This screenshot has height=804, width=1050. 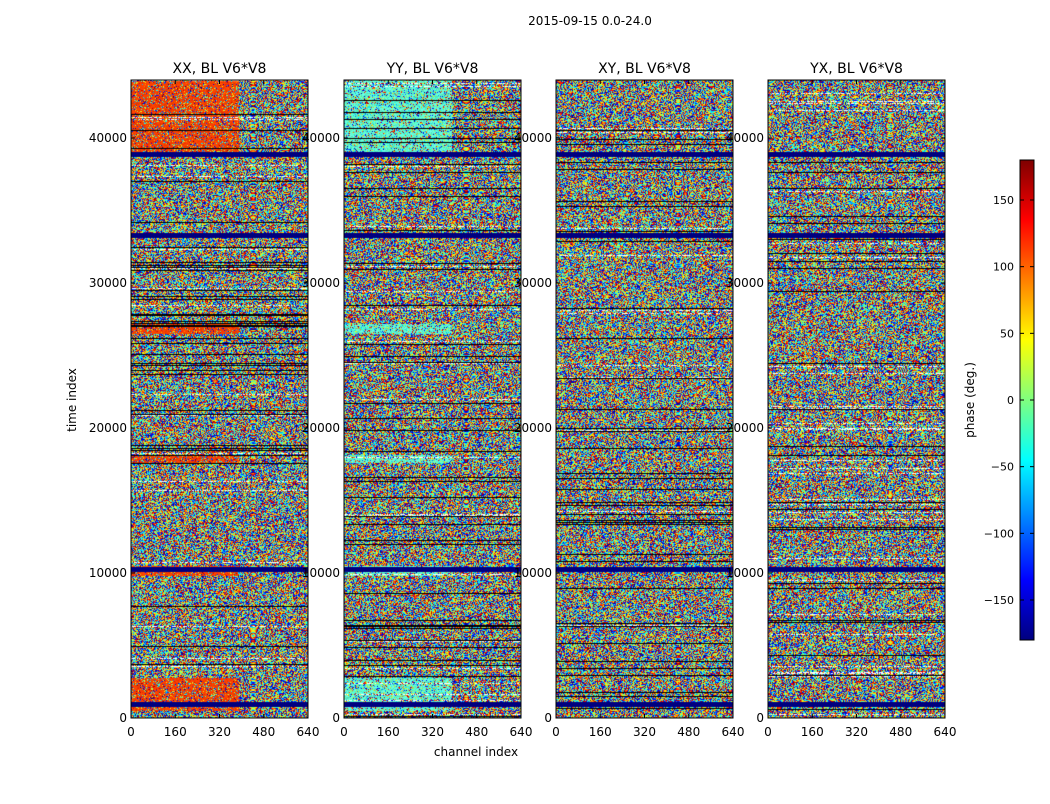 What do you see at coordinates (999, 533) in the screenshot?
I see `colorbar-tick-label: −100` at bounding box center [999, 533].